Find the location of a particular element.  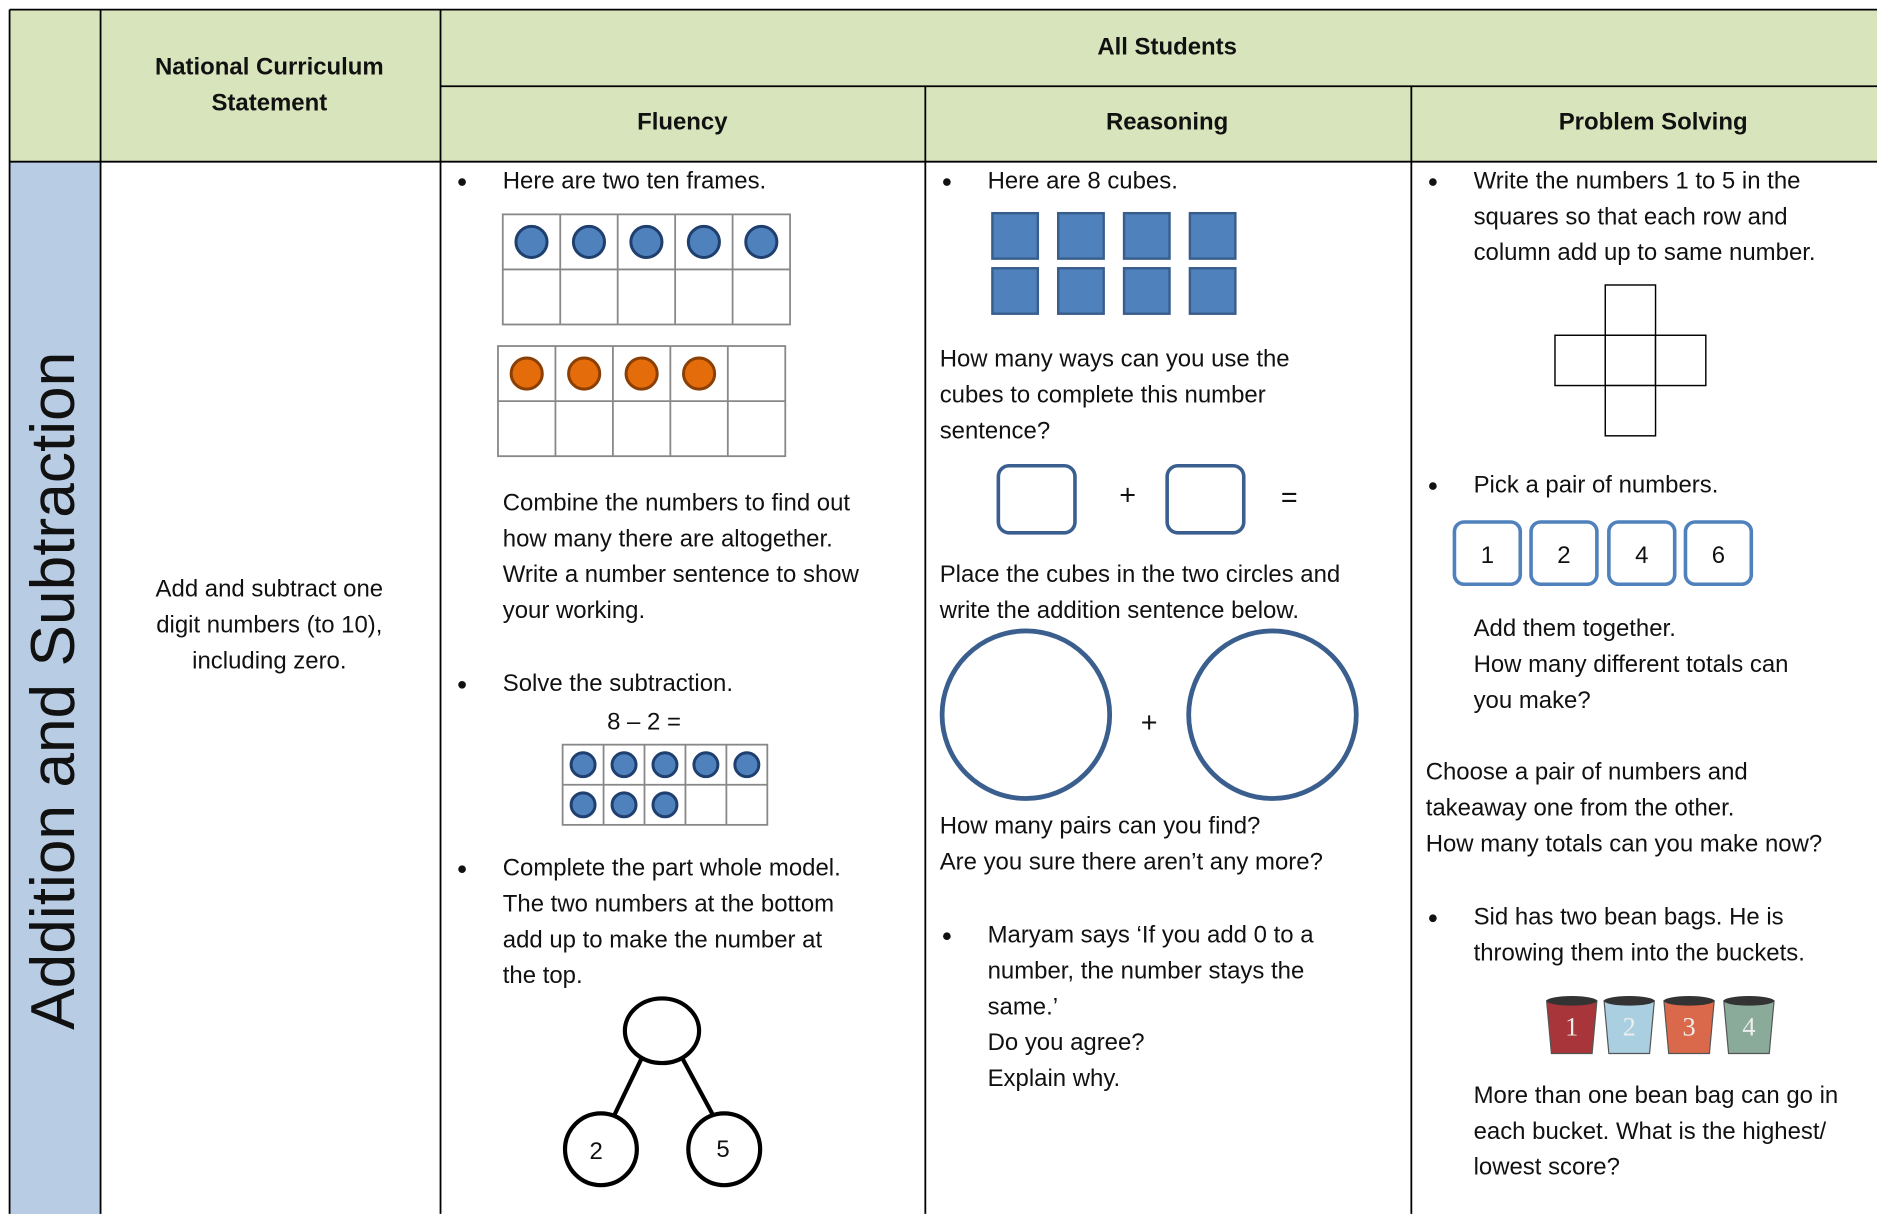

text: Write the numbers 1 to 5 in the is located at coordinates (1637, 180).